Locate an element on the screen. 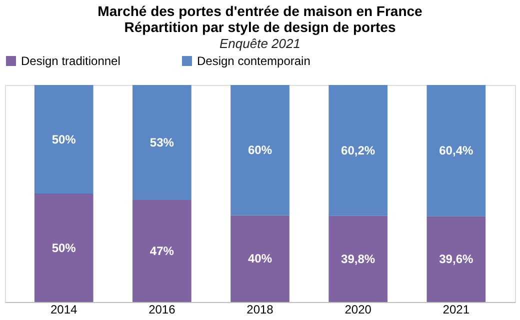 Image resolution: width=520 pixels, height=320 pixels. data-label: 39,6% is located at coordinates (456, 259).